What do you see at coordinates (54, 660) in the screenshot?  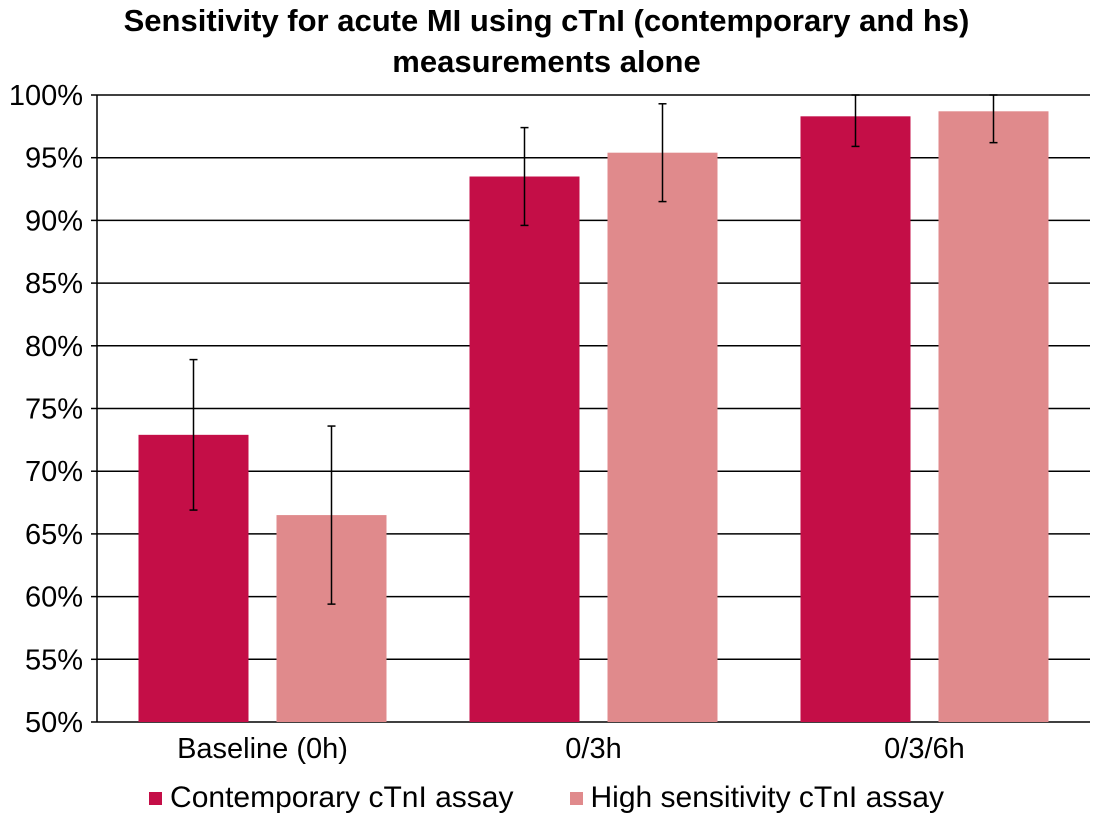 I see `y-tick-label: 55%` at bounding box center [54, 660].